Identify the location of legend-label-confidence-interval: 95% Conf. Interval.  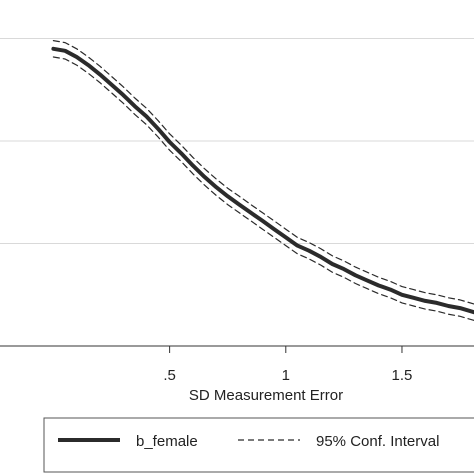
(377, 441).